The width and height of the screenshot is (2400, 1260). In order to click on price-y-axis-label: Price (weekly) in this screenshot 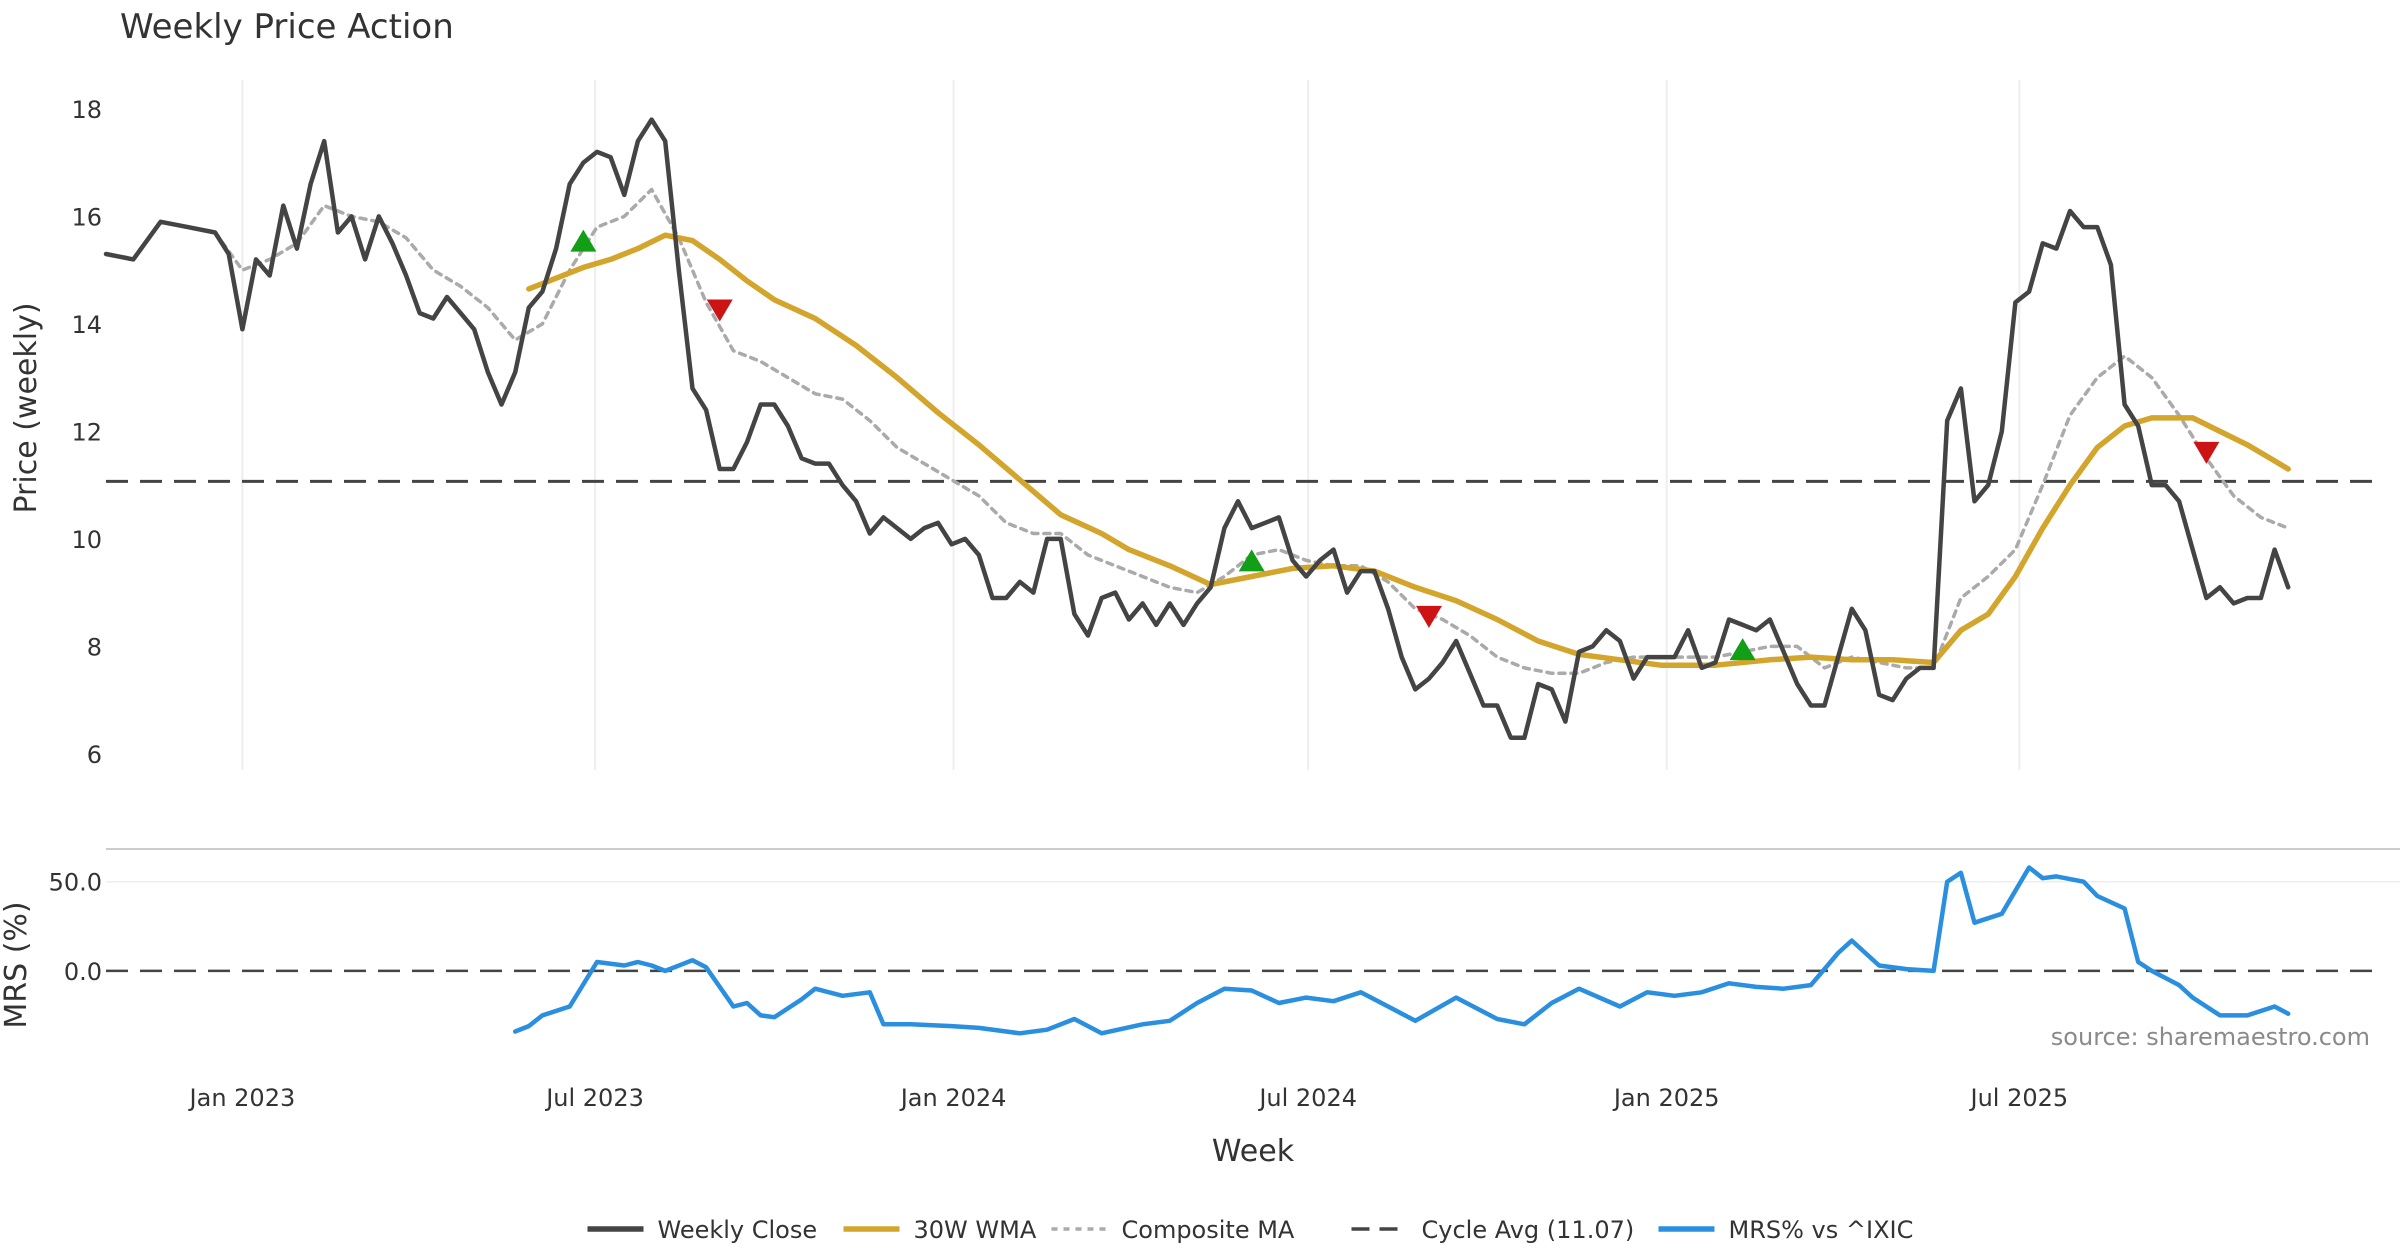, I will do `click(26, 407)`.